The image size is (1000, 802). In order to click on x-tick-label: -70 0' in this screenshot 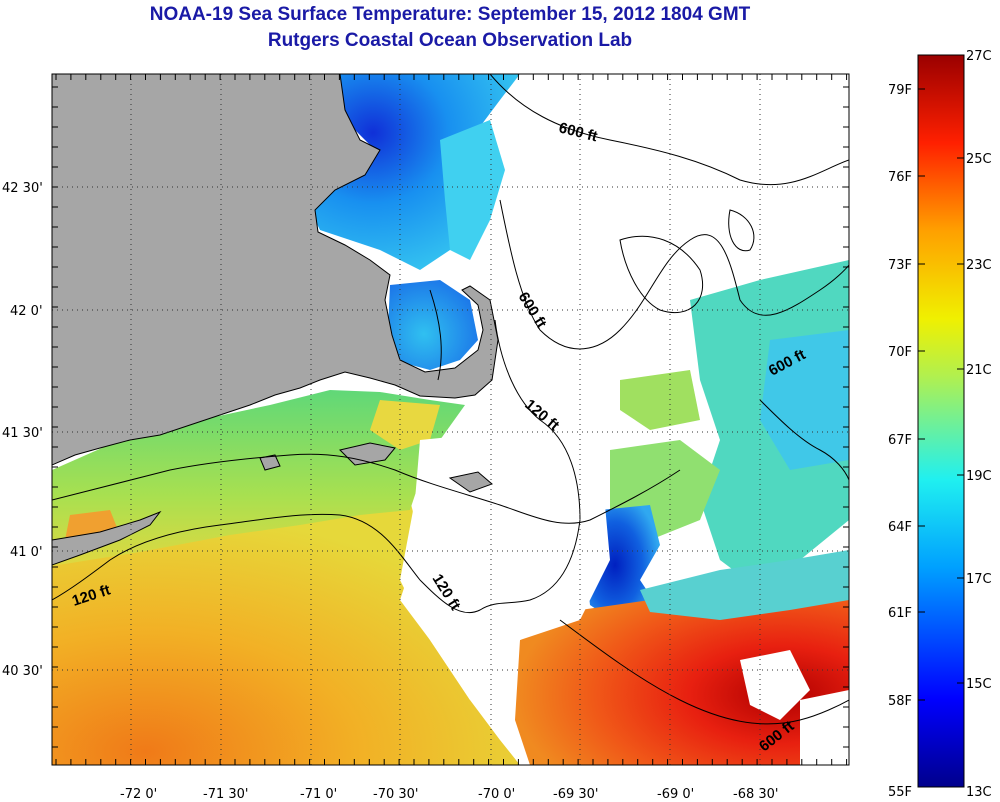, I will do `click(496, 794)`.